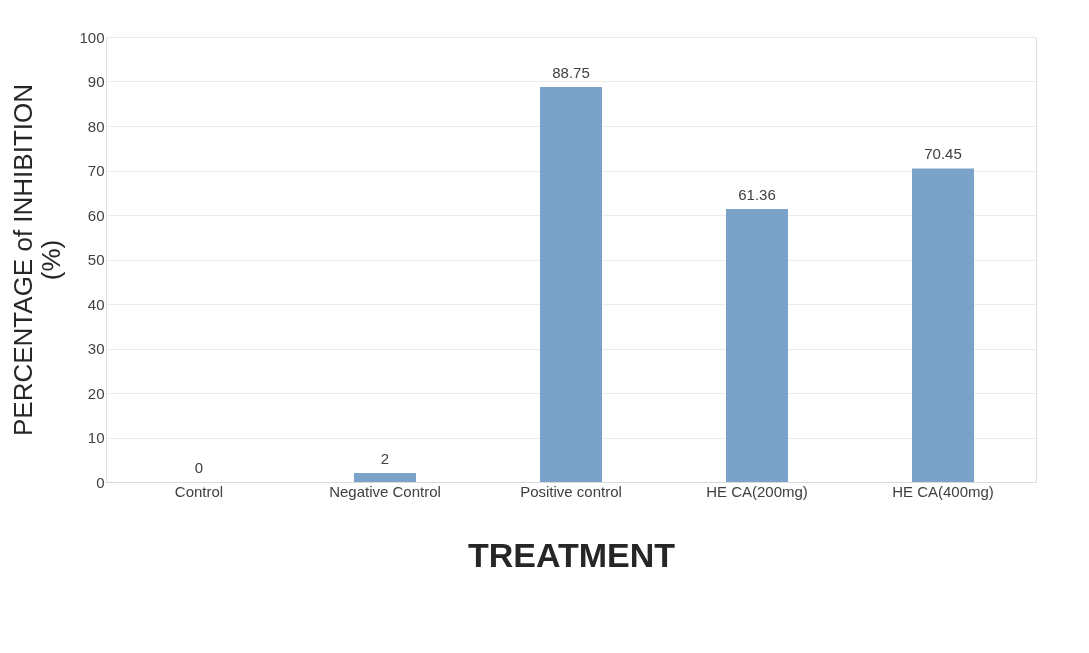  What do you see at coordinates (385, 459) in the screenshot?
I see `data-label: 2` at bounding box center [385, 459].